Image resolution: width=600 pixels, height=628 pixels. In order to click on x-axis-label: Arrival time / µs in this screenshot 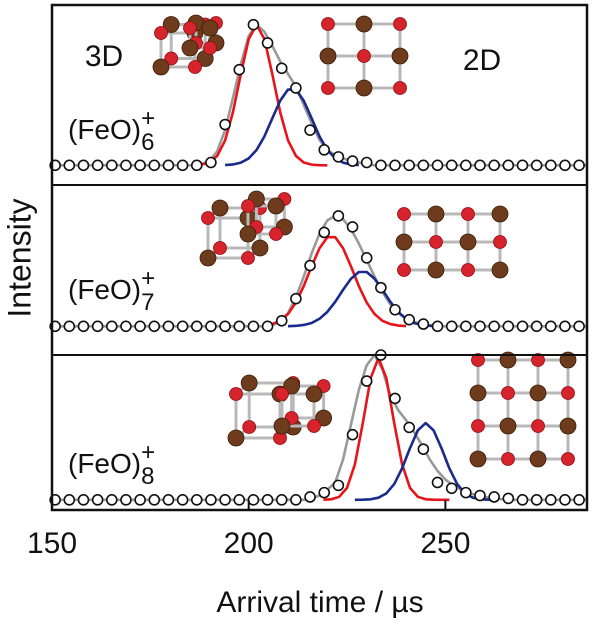, I will do `click(319, 602)`.